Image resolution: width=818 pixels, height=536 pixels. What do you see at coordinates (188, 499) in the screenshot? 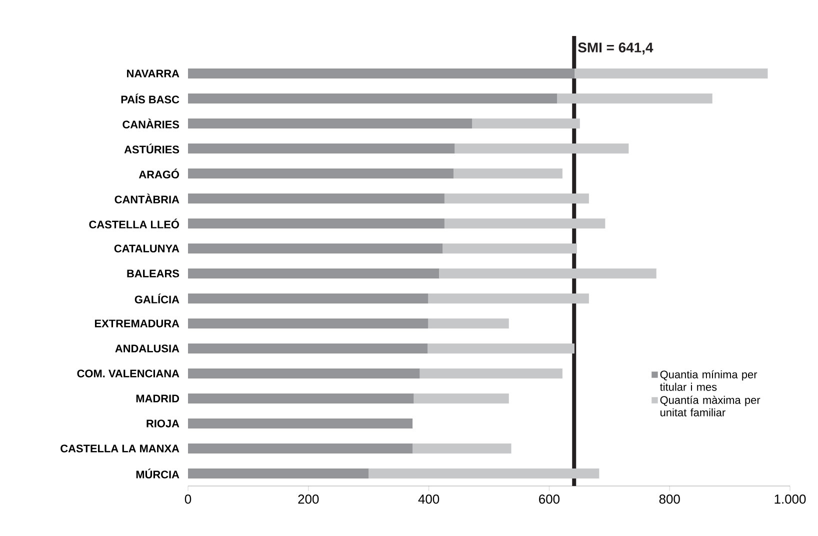
I see `x-tick-label: 0` at bounding box center [188, 499].